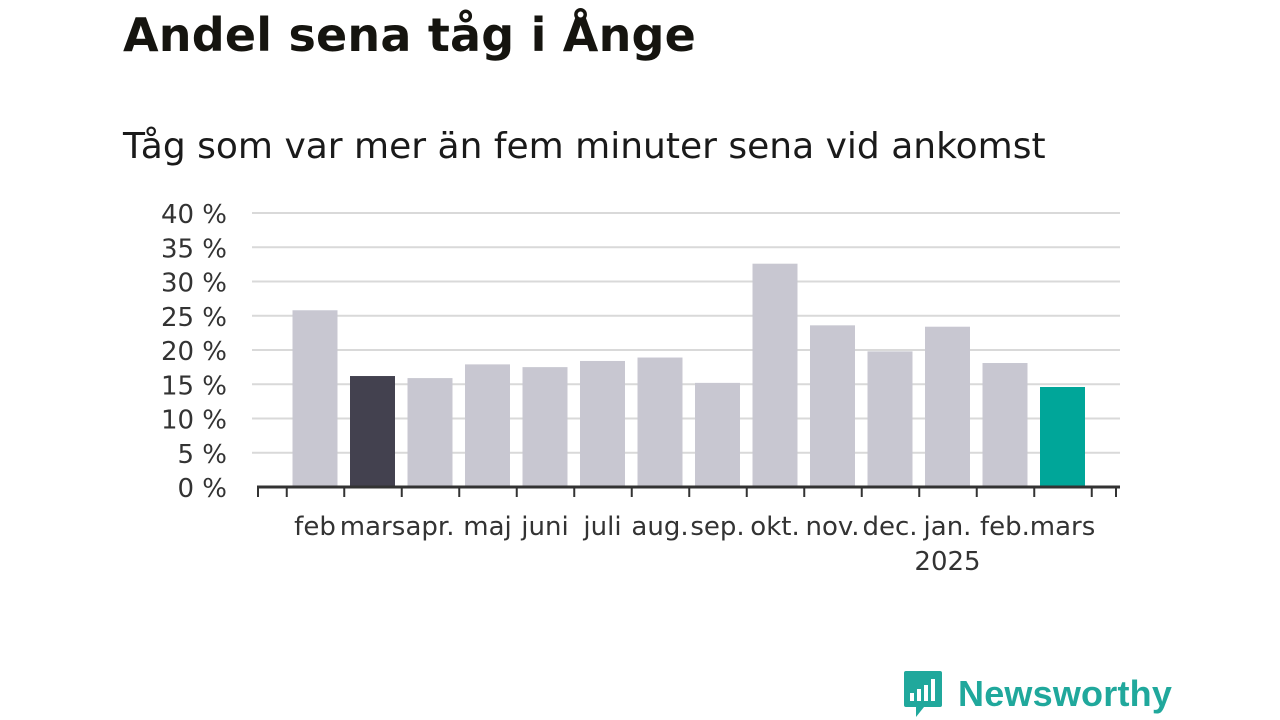 This screenshot has width=1280, height=720. What do you see at coordinates (194, 318) in the screenshot?
I see `y-tick-label: 25 %` at bounding box center [194, 318].